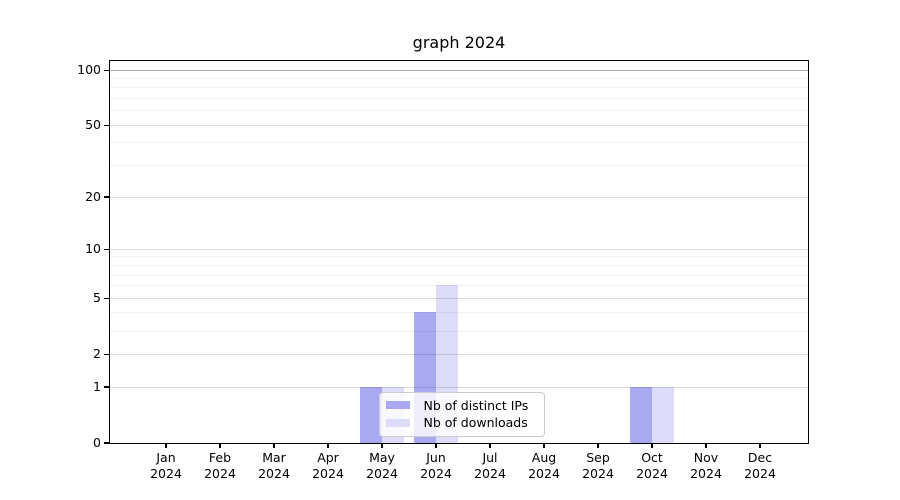  I want to click on x-tick-label: Sep 2024, so click(598, 465).